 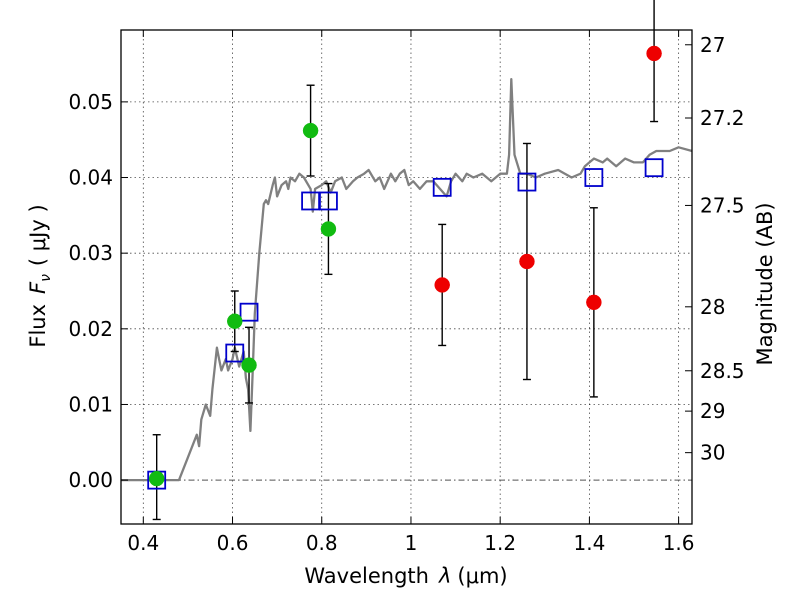 What do you see at coordinates (765, 283) in the screenshot?
I see `magnitude-axis-label: Magnitude (AB)` at bounding box center [765, 283].